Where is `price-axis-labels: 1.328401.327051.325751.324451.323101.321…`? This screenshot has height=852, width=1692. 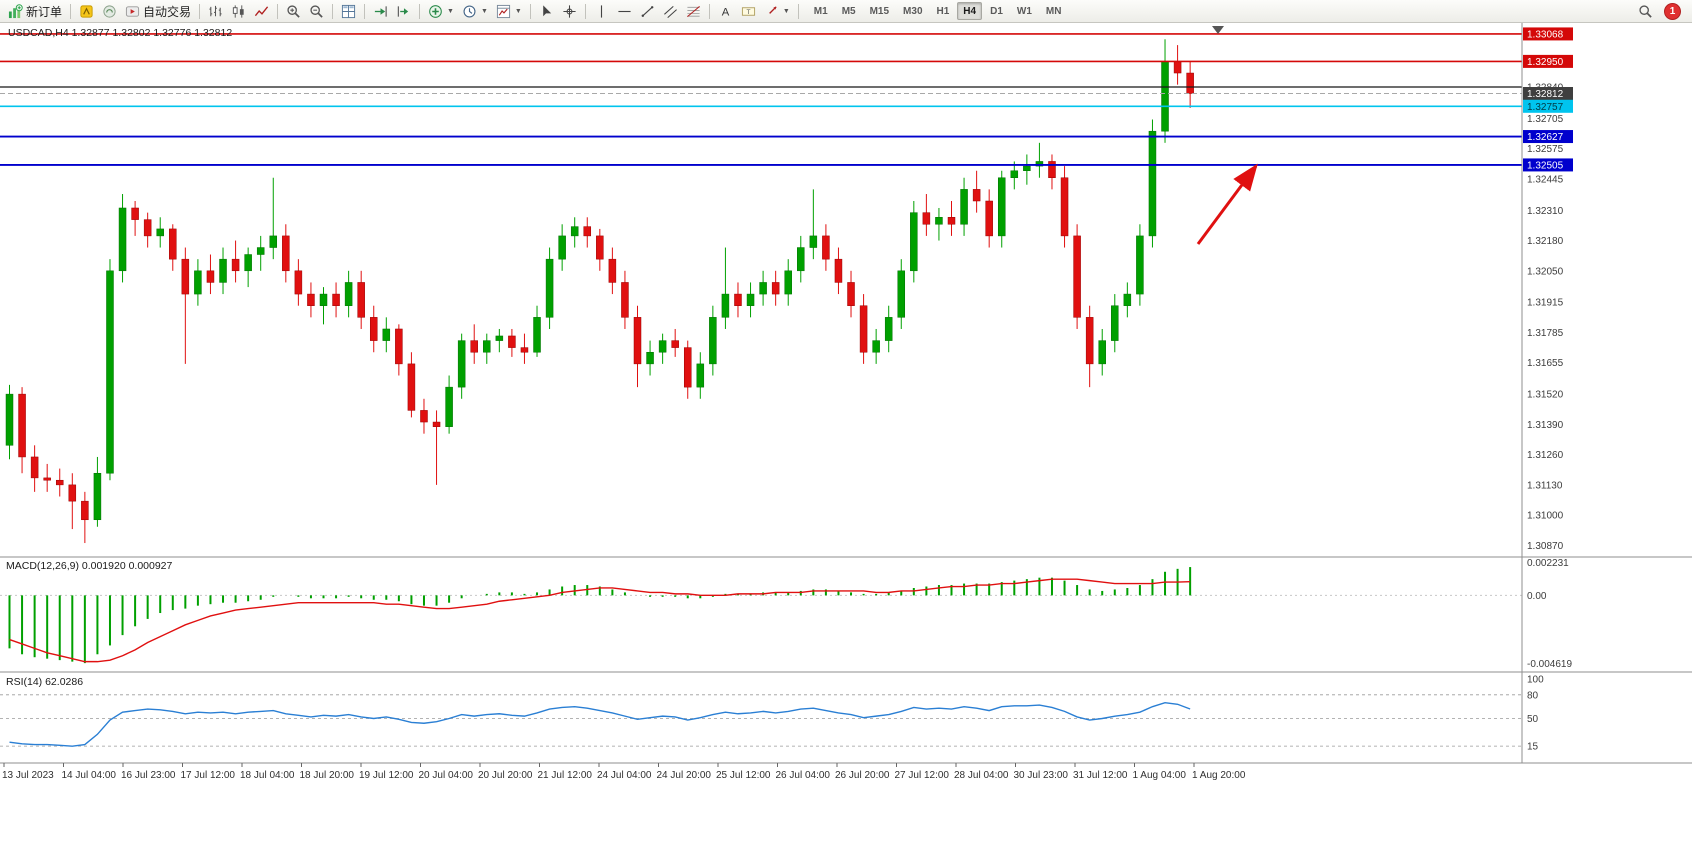
price-axis-labels: 1.328401.327051.325751.324451.323101.321… is located at coordinates (1545, 316).